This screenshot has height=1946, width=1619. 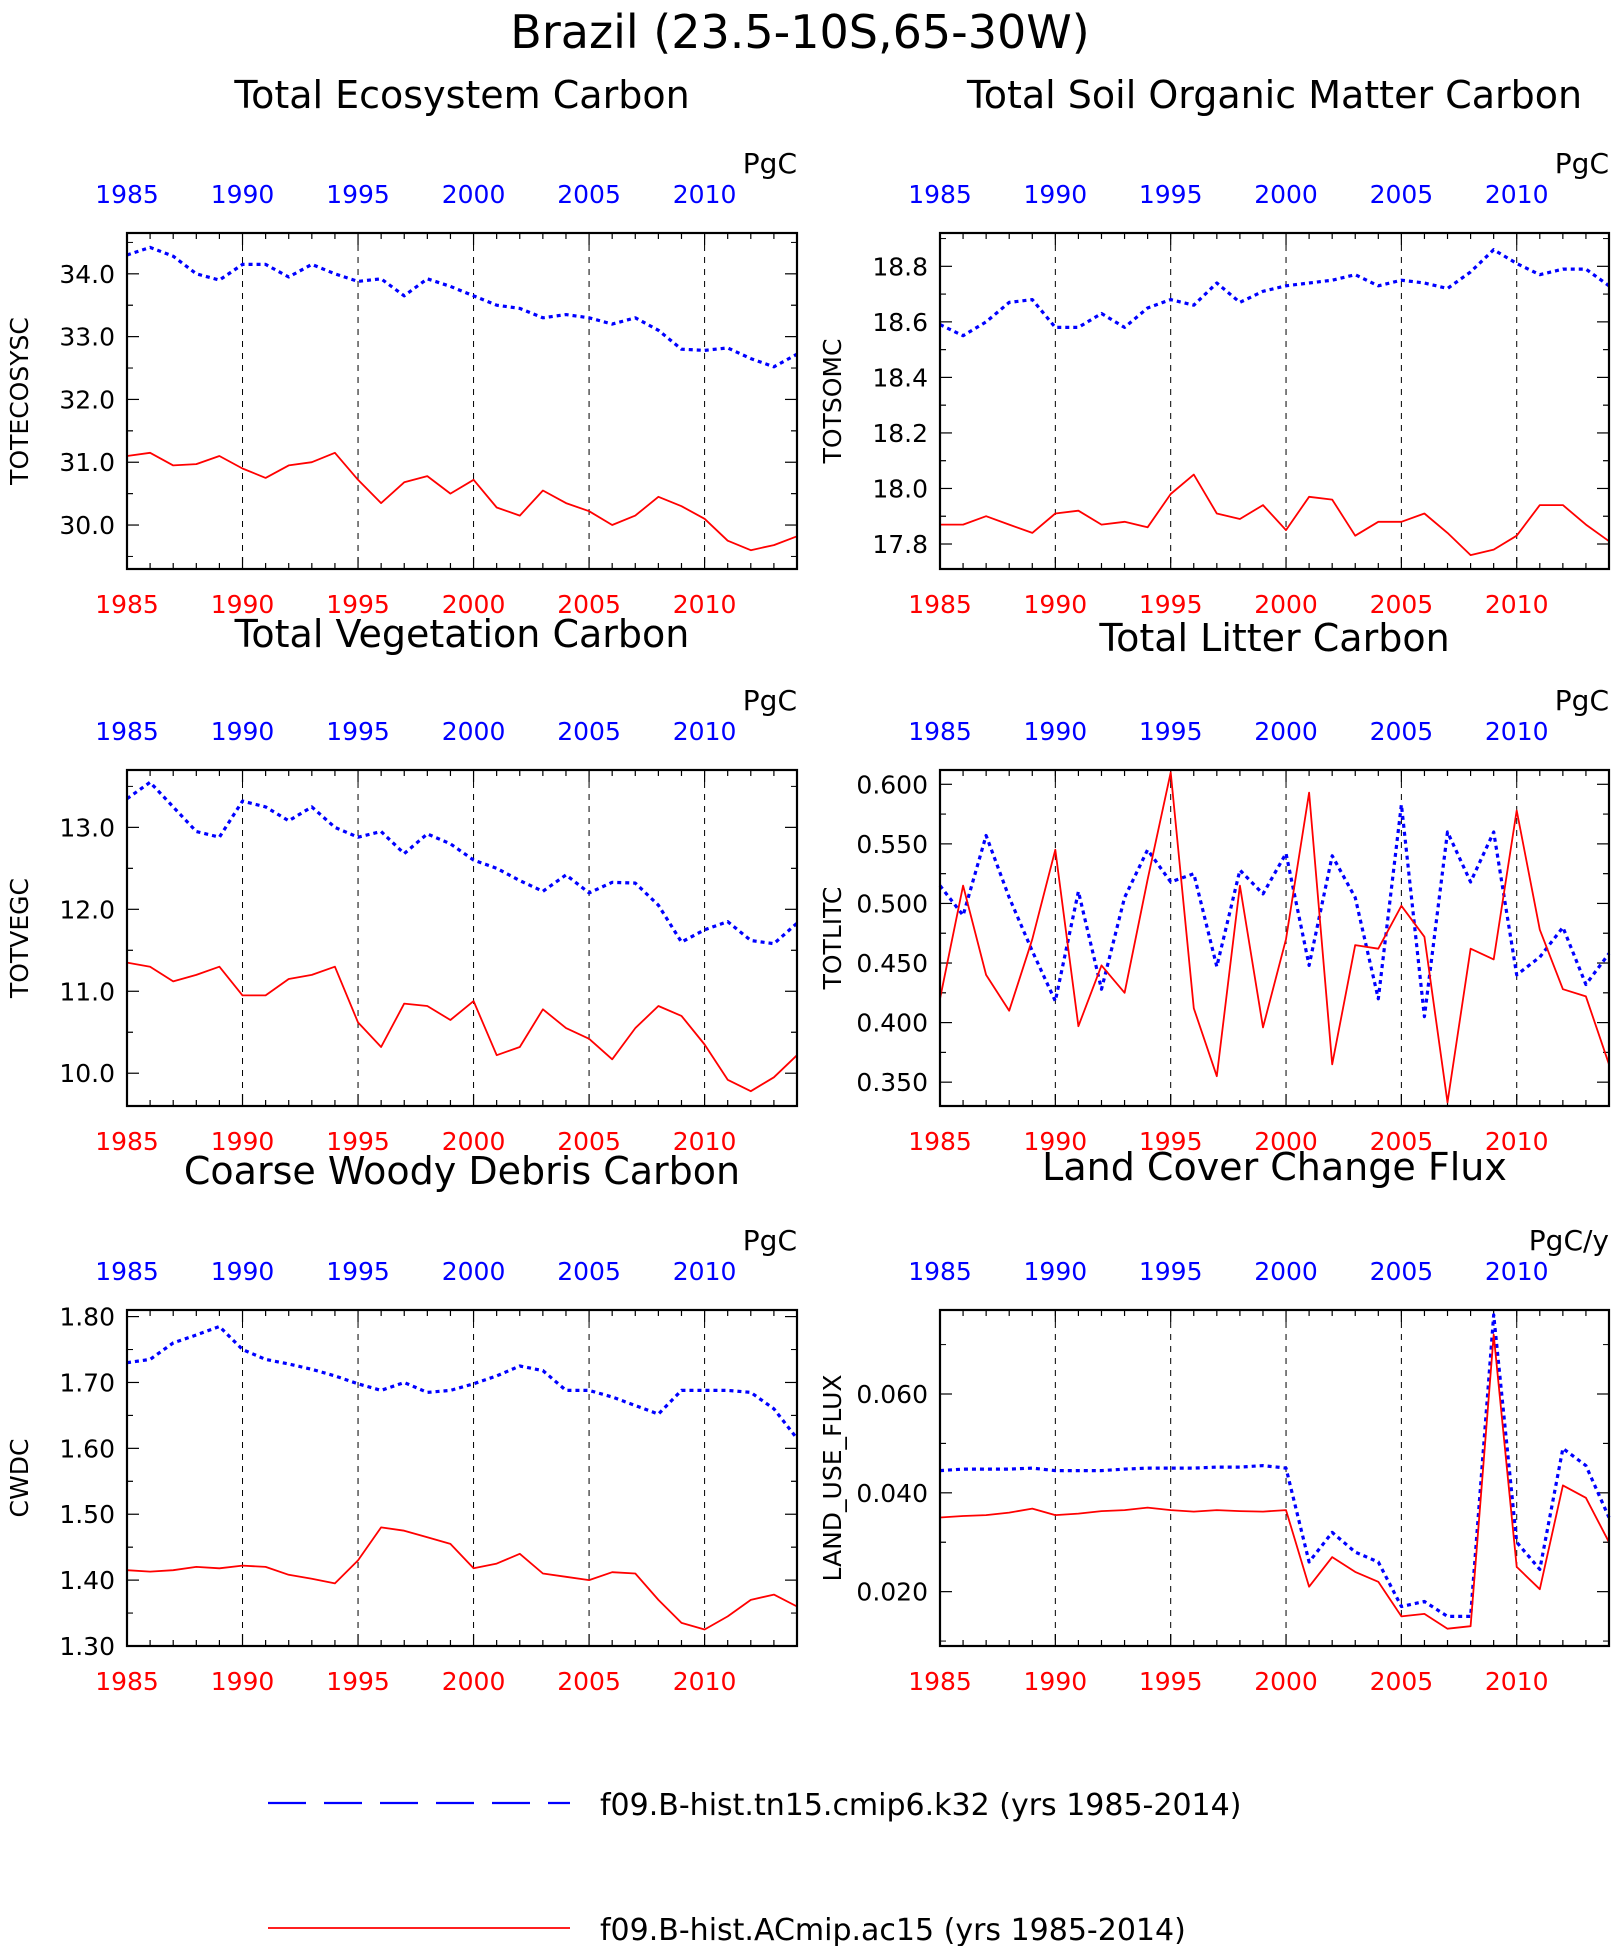 What do you see at coordinates (892, 1394) in the screenshot?
I see `y-tick-label: 0.060` at bounding box center [892, 1394].